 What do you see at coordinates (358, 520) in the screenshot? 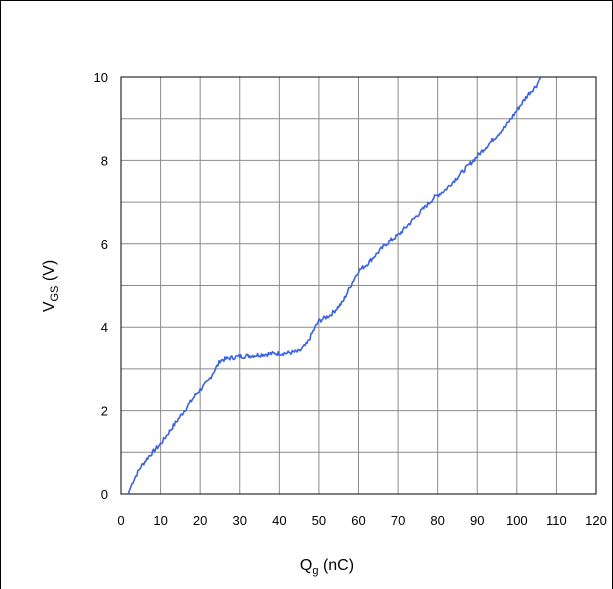
I see `x-tick-label: 60` at bounding box center [358, 520].